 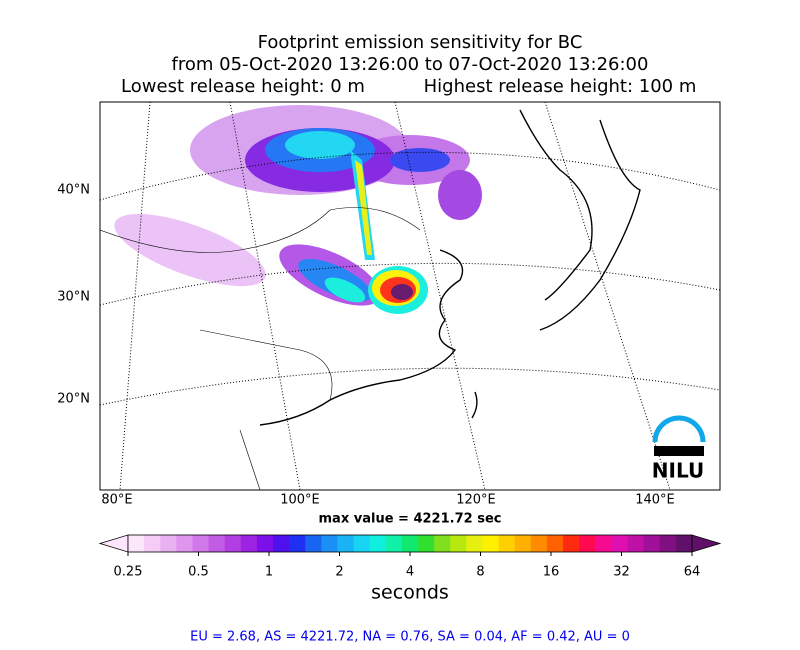 What do you see at coordinates (410, 519) in the screenshot?
I see `max-value: max value = 4221.72 sec` at bounding box center [410, 519].